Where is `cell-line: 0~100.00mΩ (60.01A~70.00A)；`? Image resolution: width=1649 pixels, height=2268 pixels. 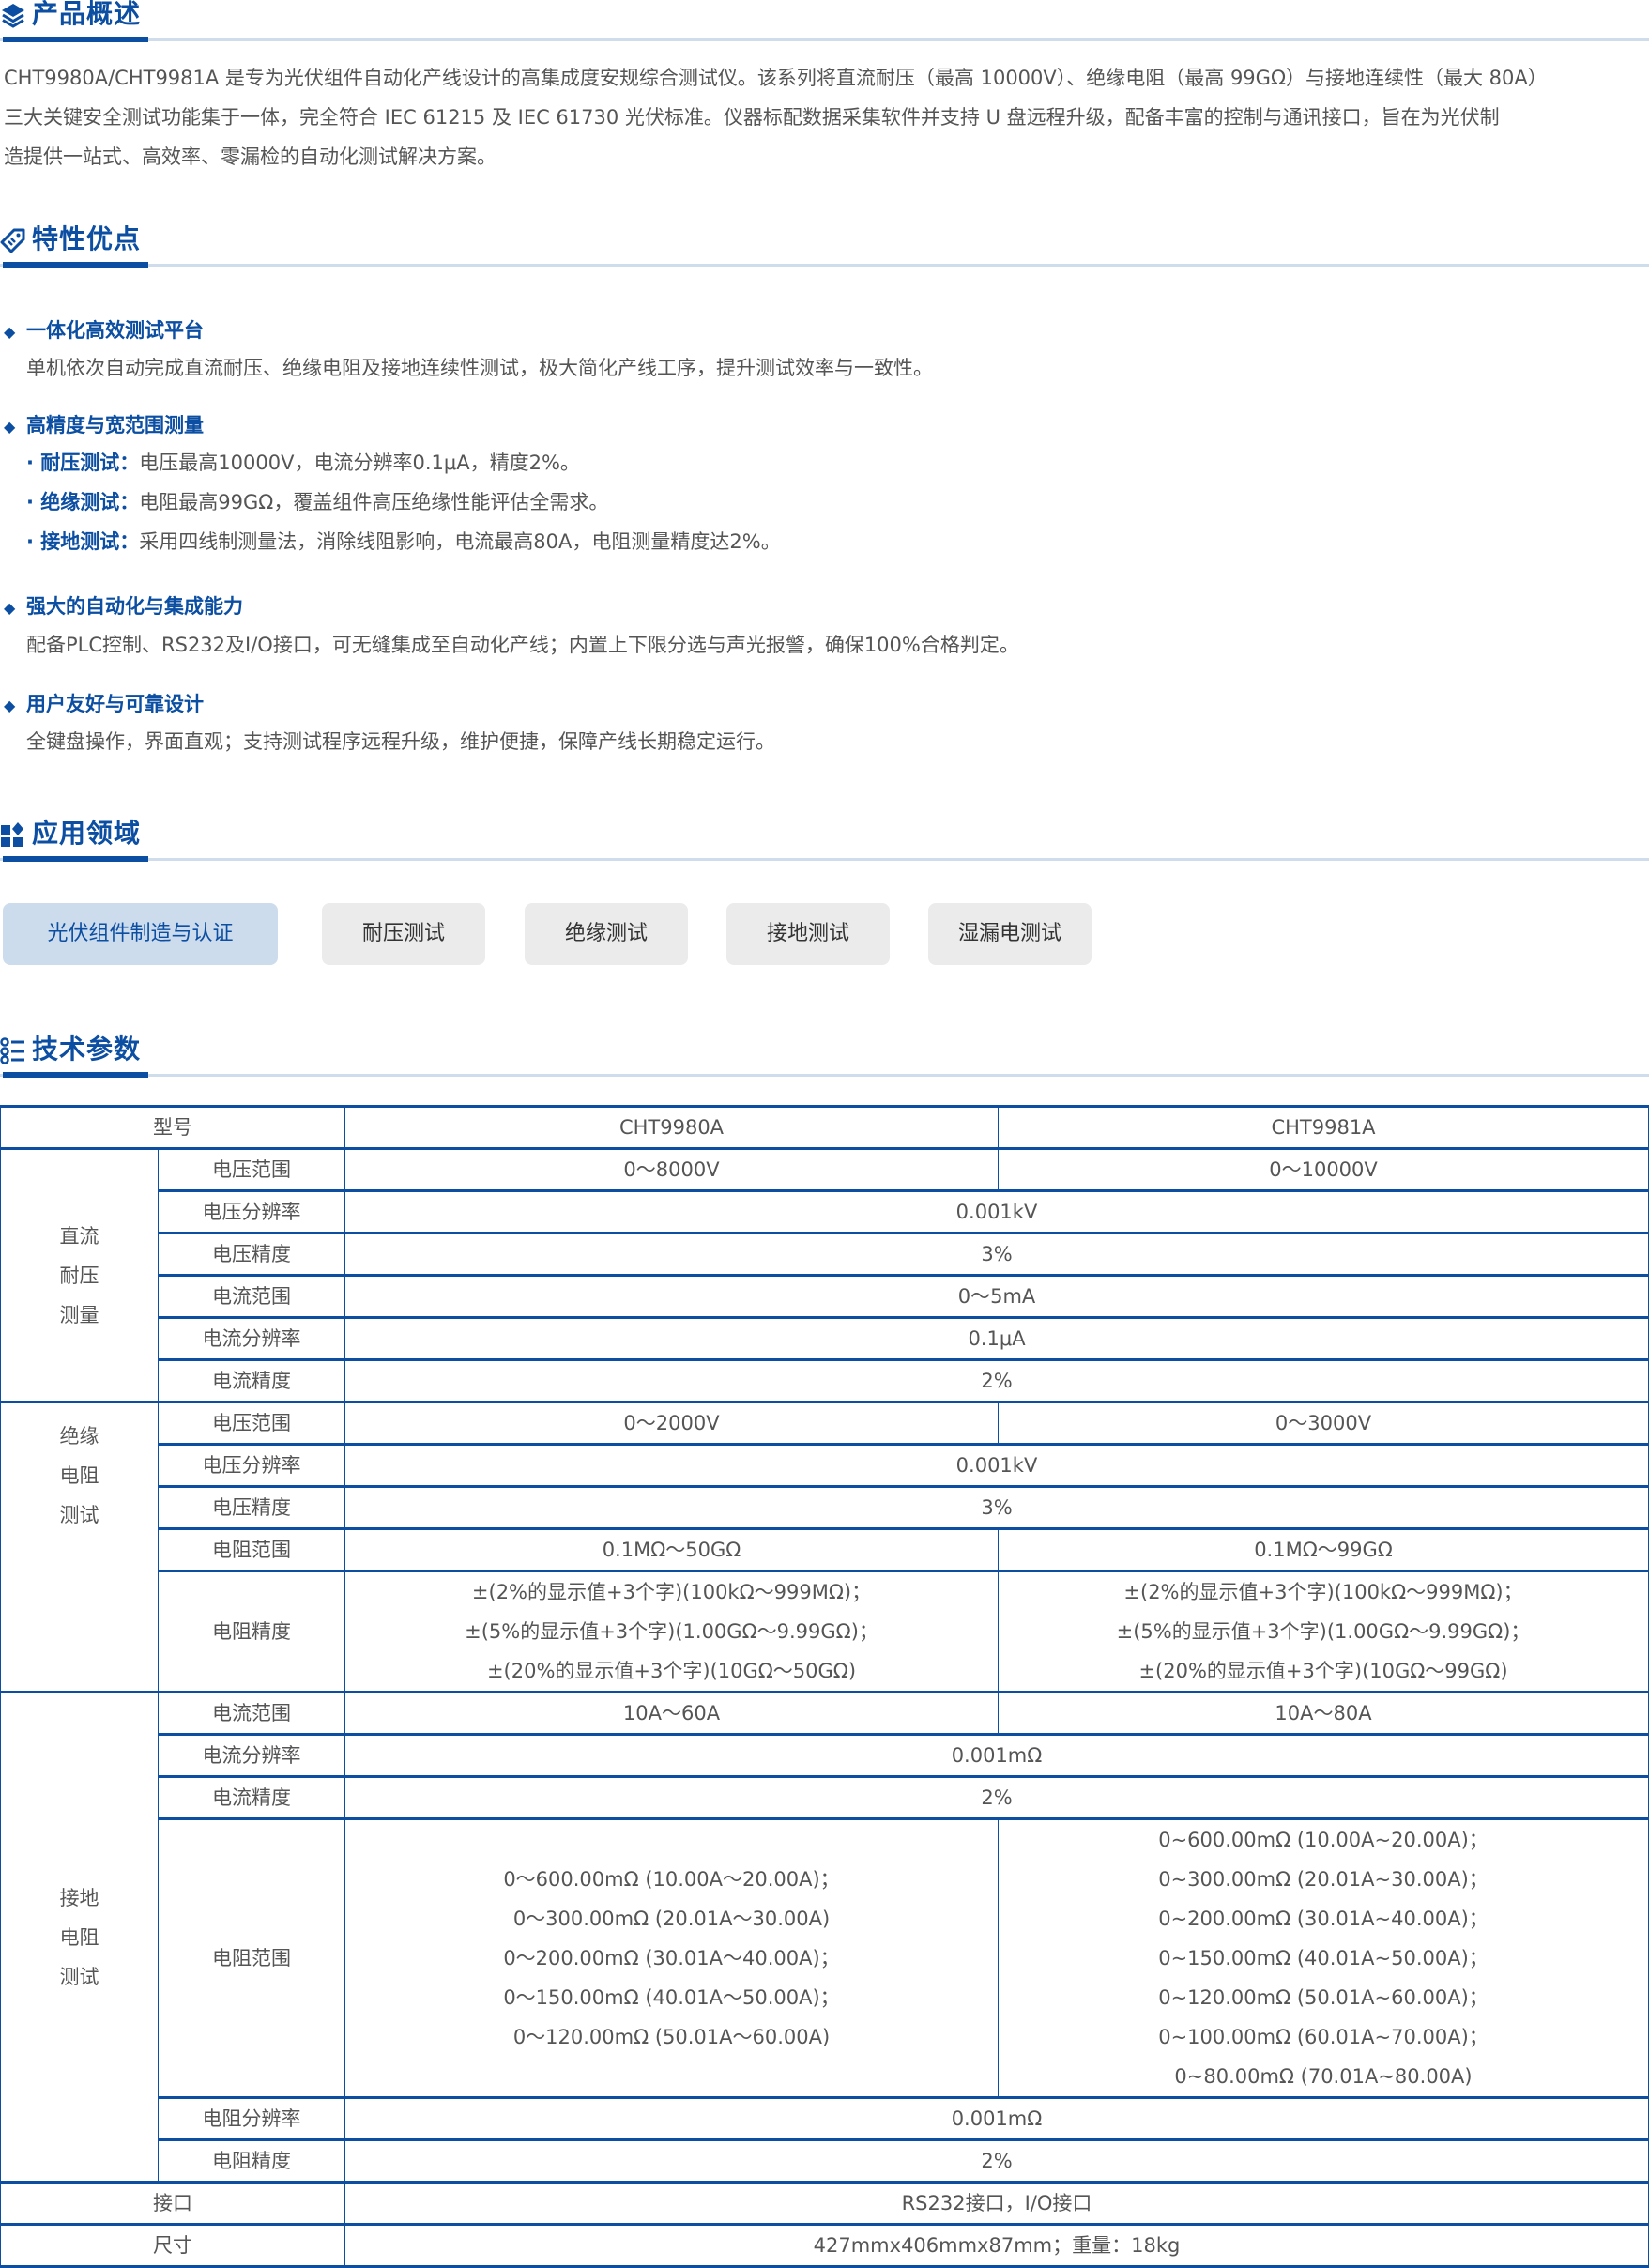
cell-line: 0~100.00mΩ (60.01A~70.00A)； is located at coordinates (1323, 2037).